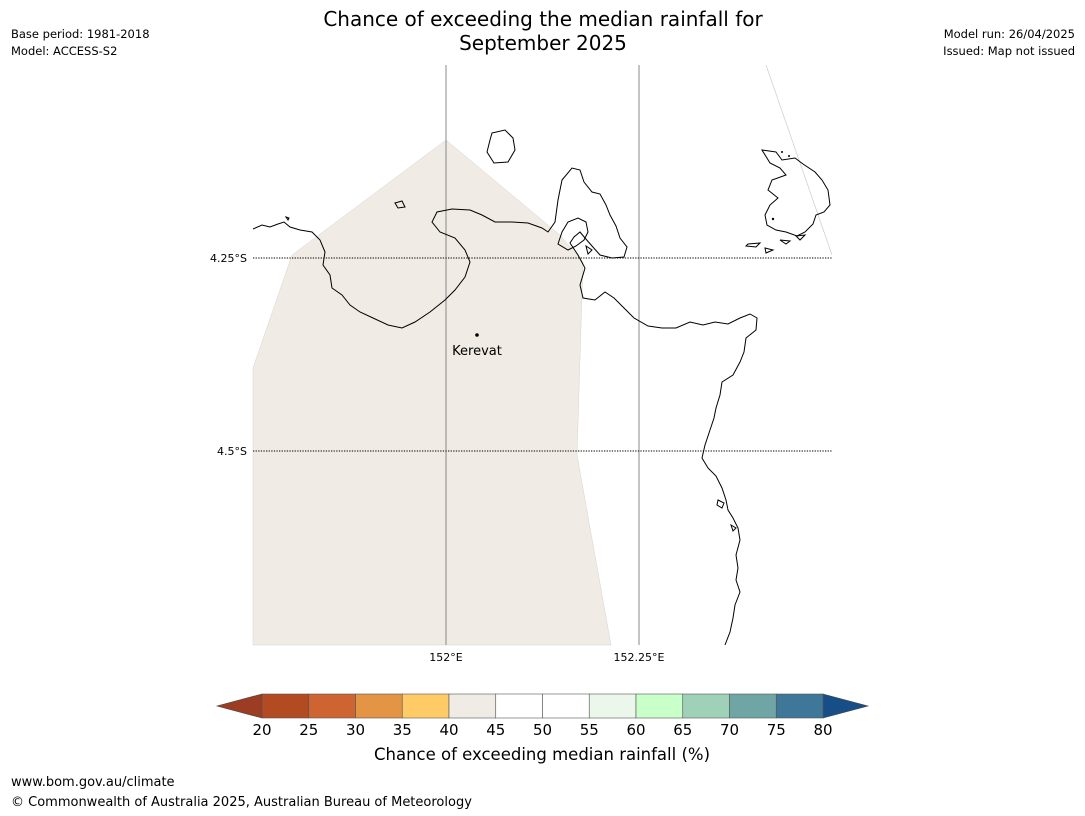 Image resolution: width=1085 pixels, height=816 pixels. Describe the element at coordinates (445, 657) in the screenshot. I see `lon-label-152: 152°E` at that location.